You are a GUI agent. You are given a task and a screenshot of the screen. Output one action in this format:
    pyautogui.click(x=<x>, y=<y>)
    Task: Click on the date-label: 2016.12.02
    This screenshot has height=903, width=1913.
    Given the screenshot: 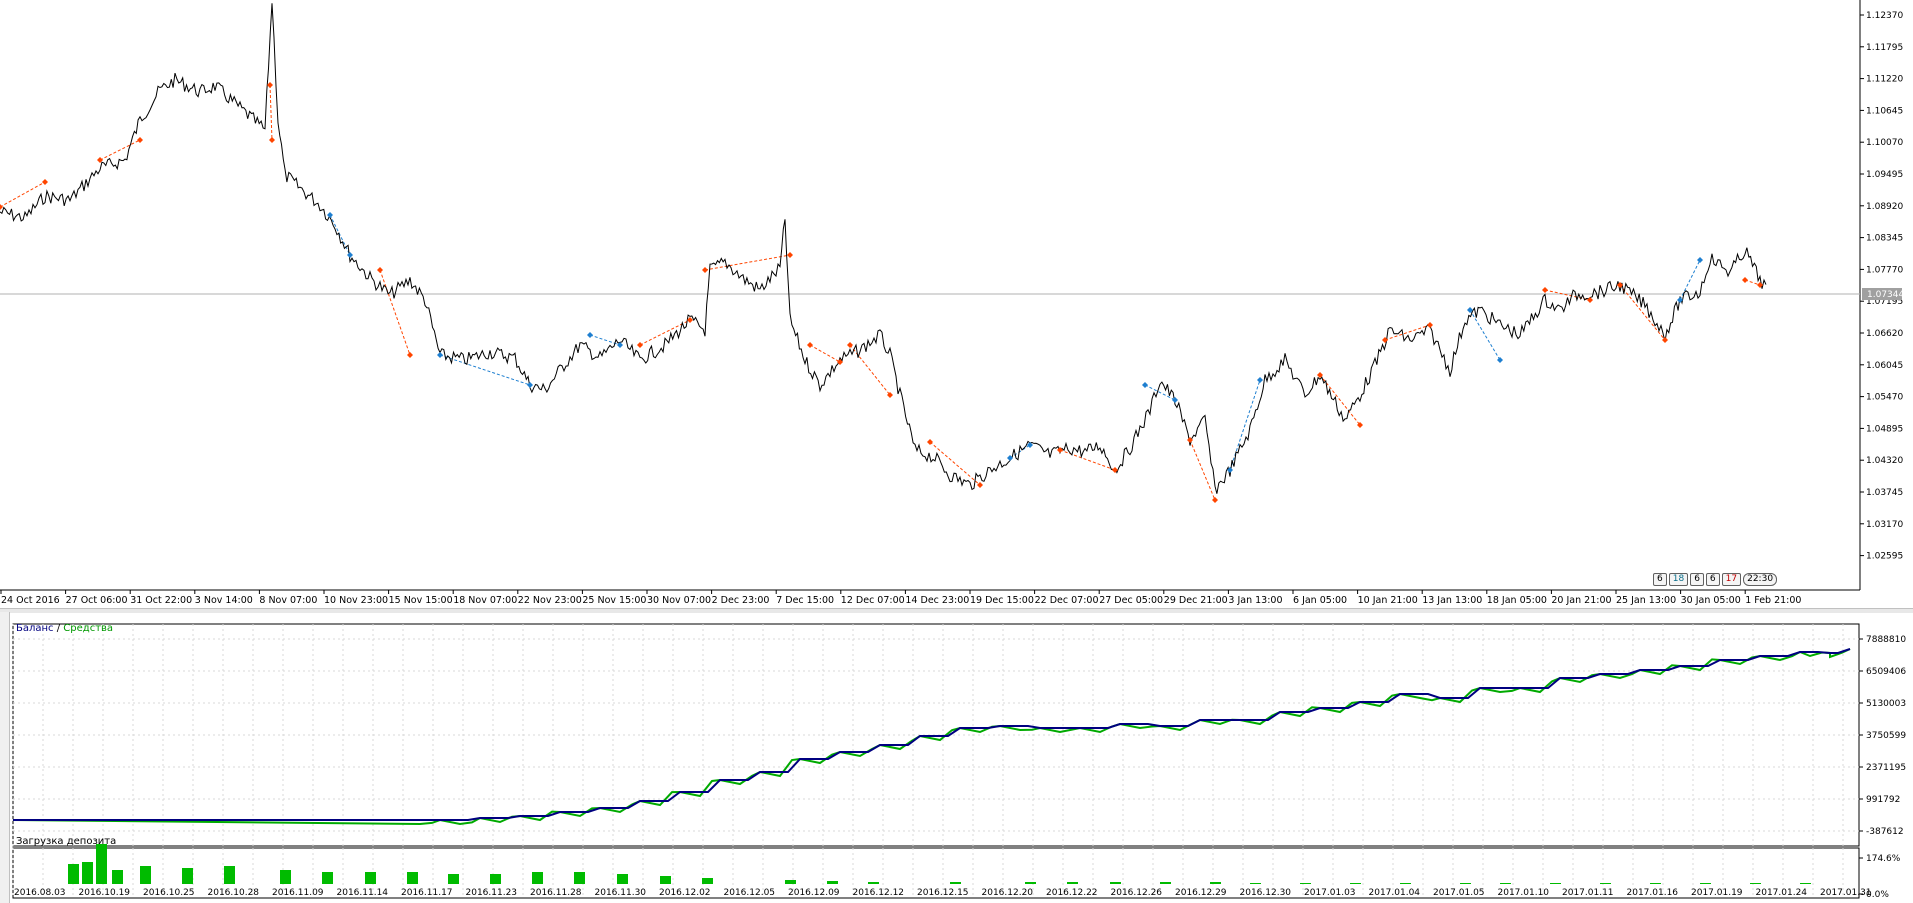 What is the action you would take?
    pyautogui.click(x=685, y=893)
    